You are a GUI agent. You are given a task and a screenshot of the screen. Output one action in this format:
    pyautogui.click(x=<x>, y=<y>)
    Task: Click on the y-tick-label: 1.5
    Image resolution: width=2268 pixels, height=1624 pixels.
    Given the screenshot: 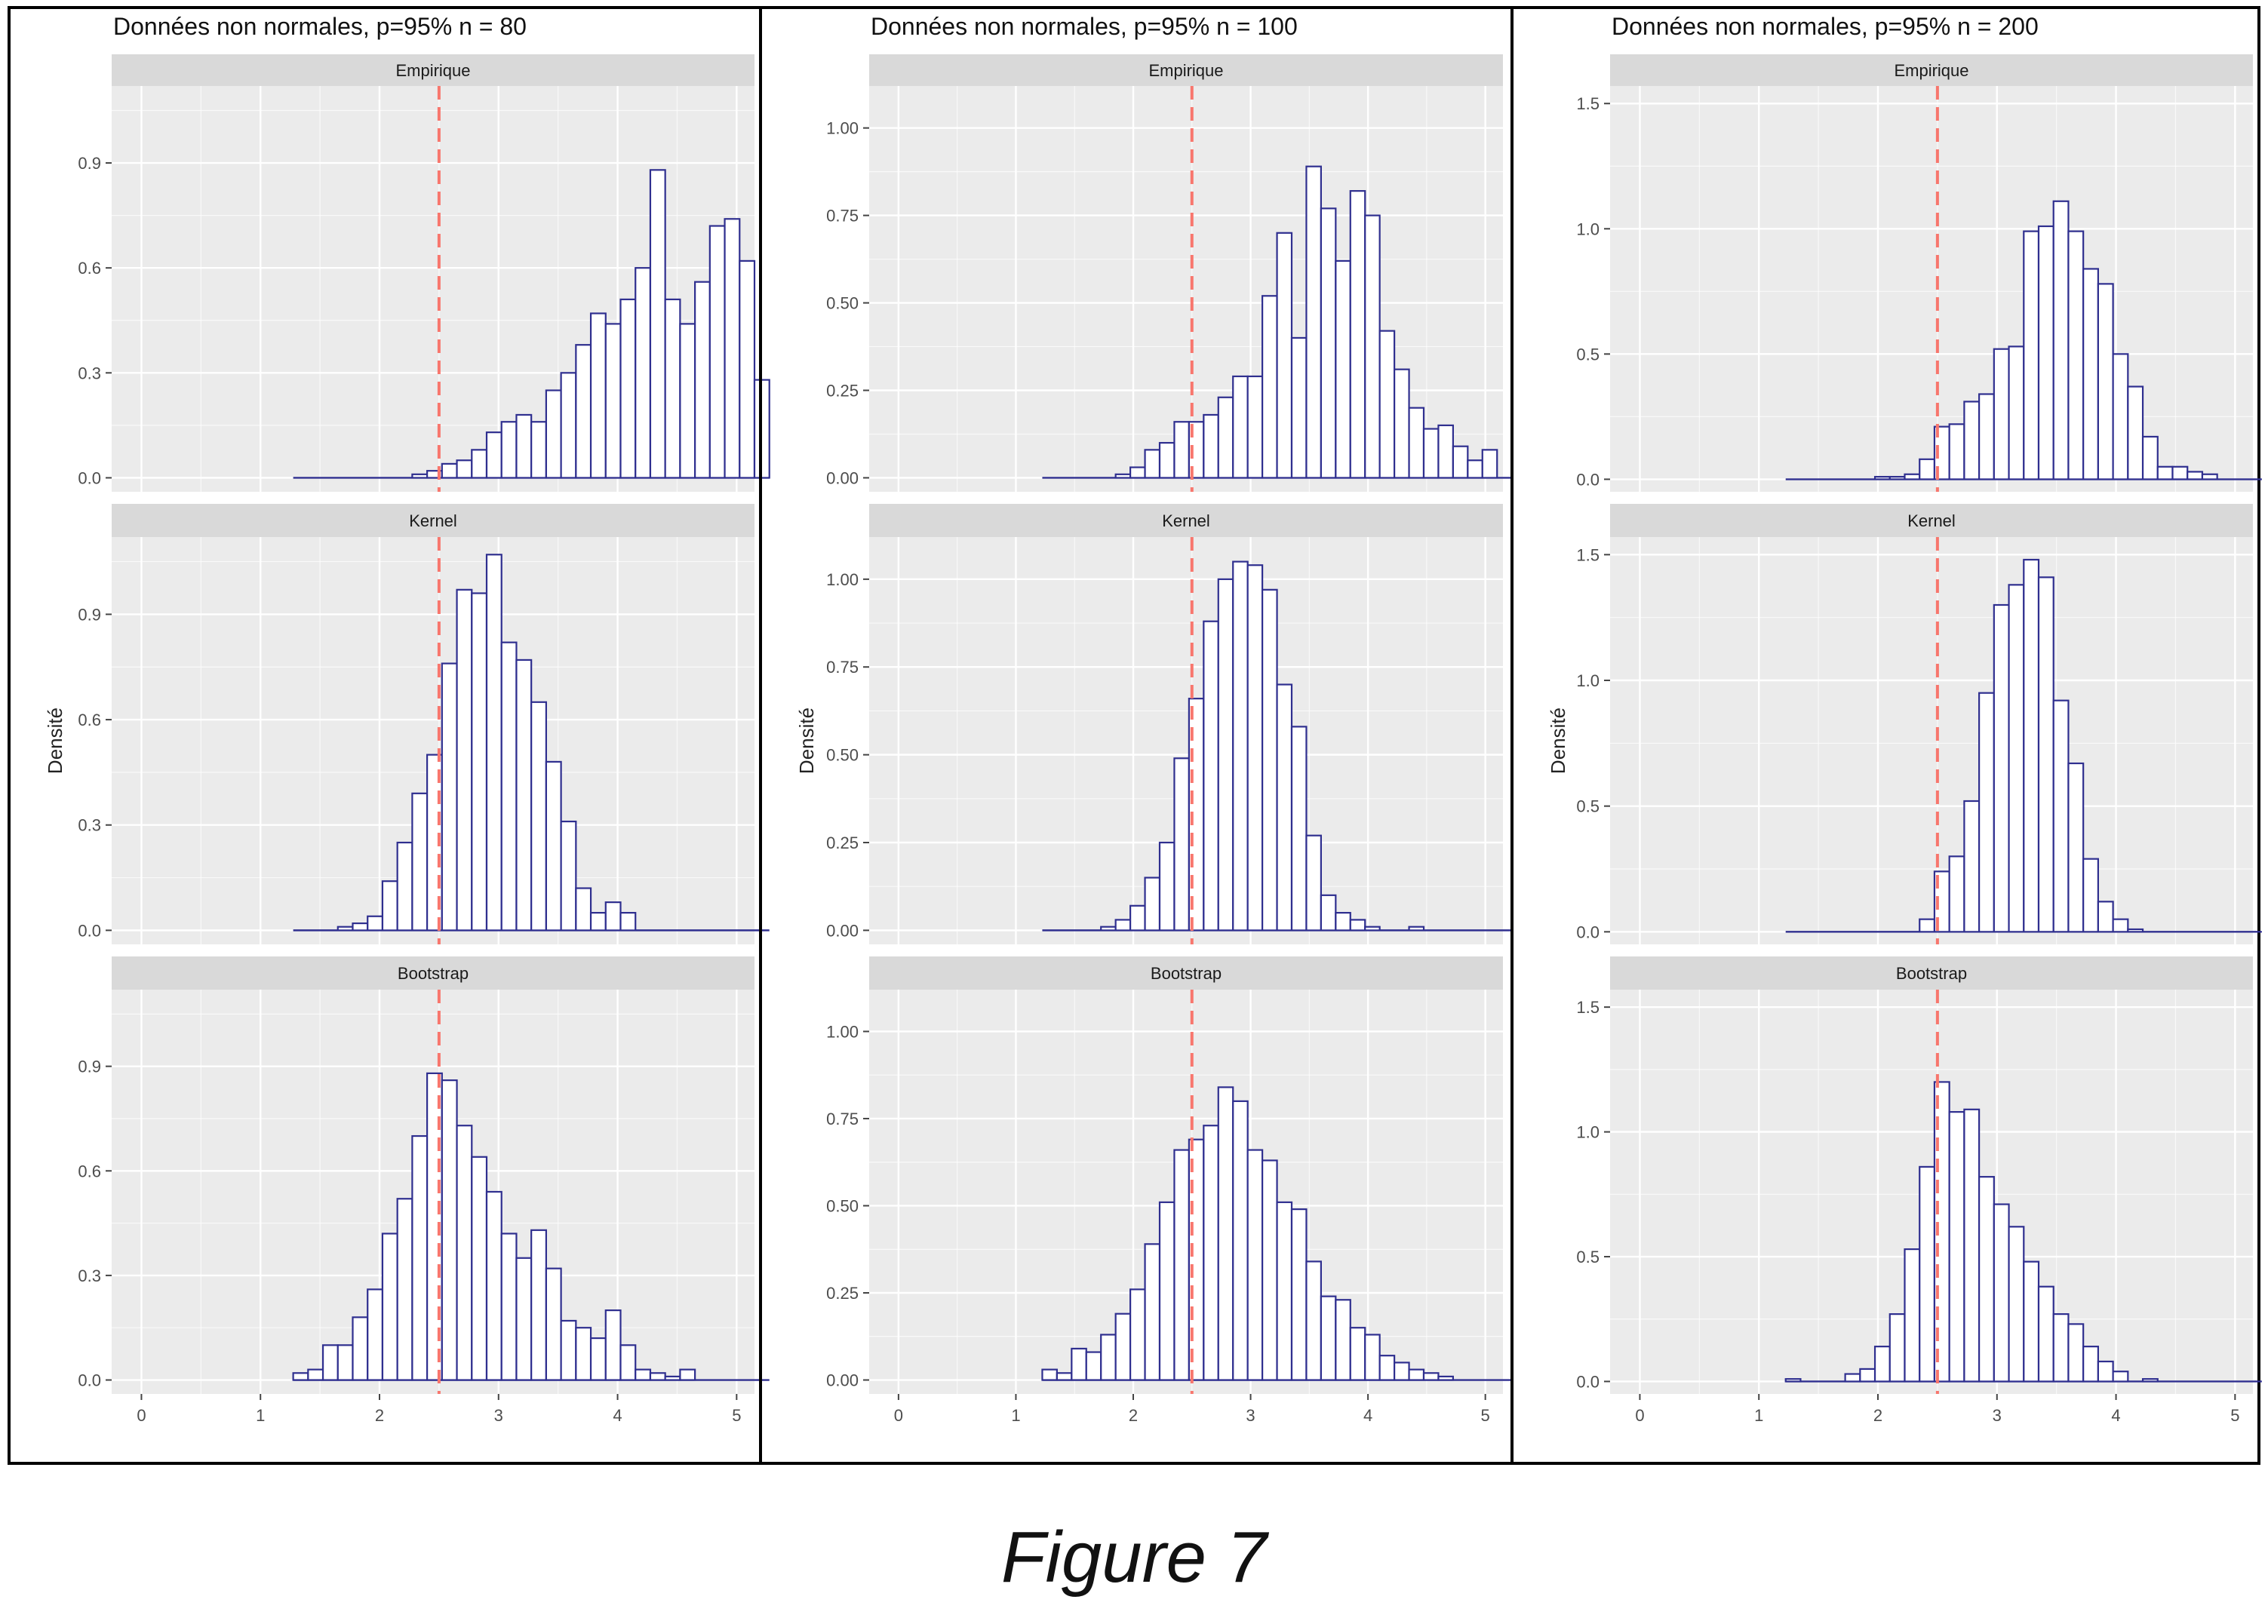 What is the action you would take?
    pyautogui.click(x=1588, y=1007)
    